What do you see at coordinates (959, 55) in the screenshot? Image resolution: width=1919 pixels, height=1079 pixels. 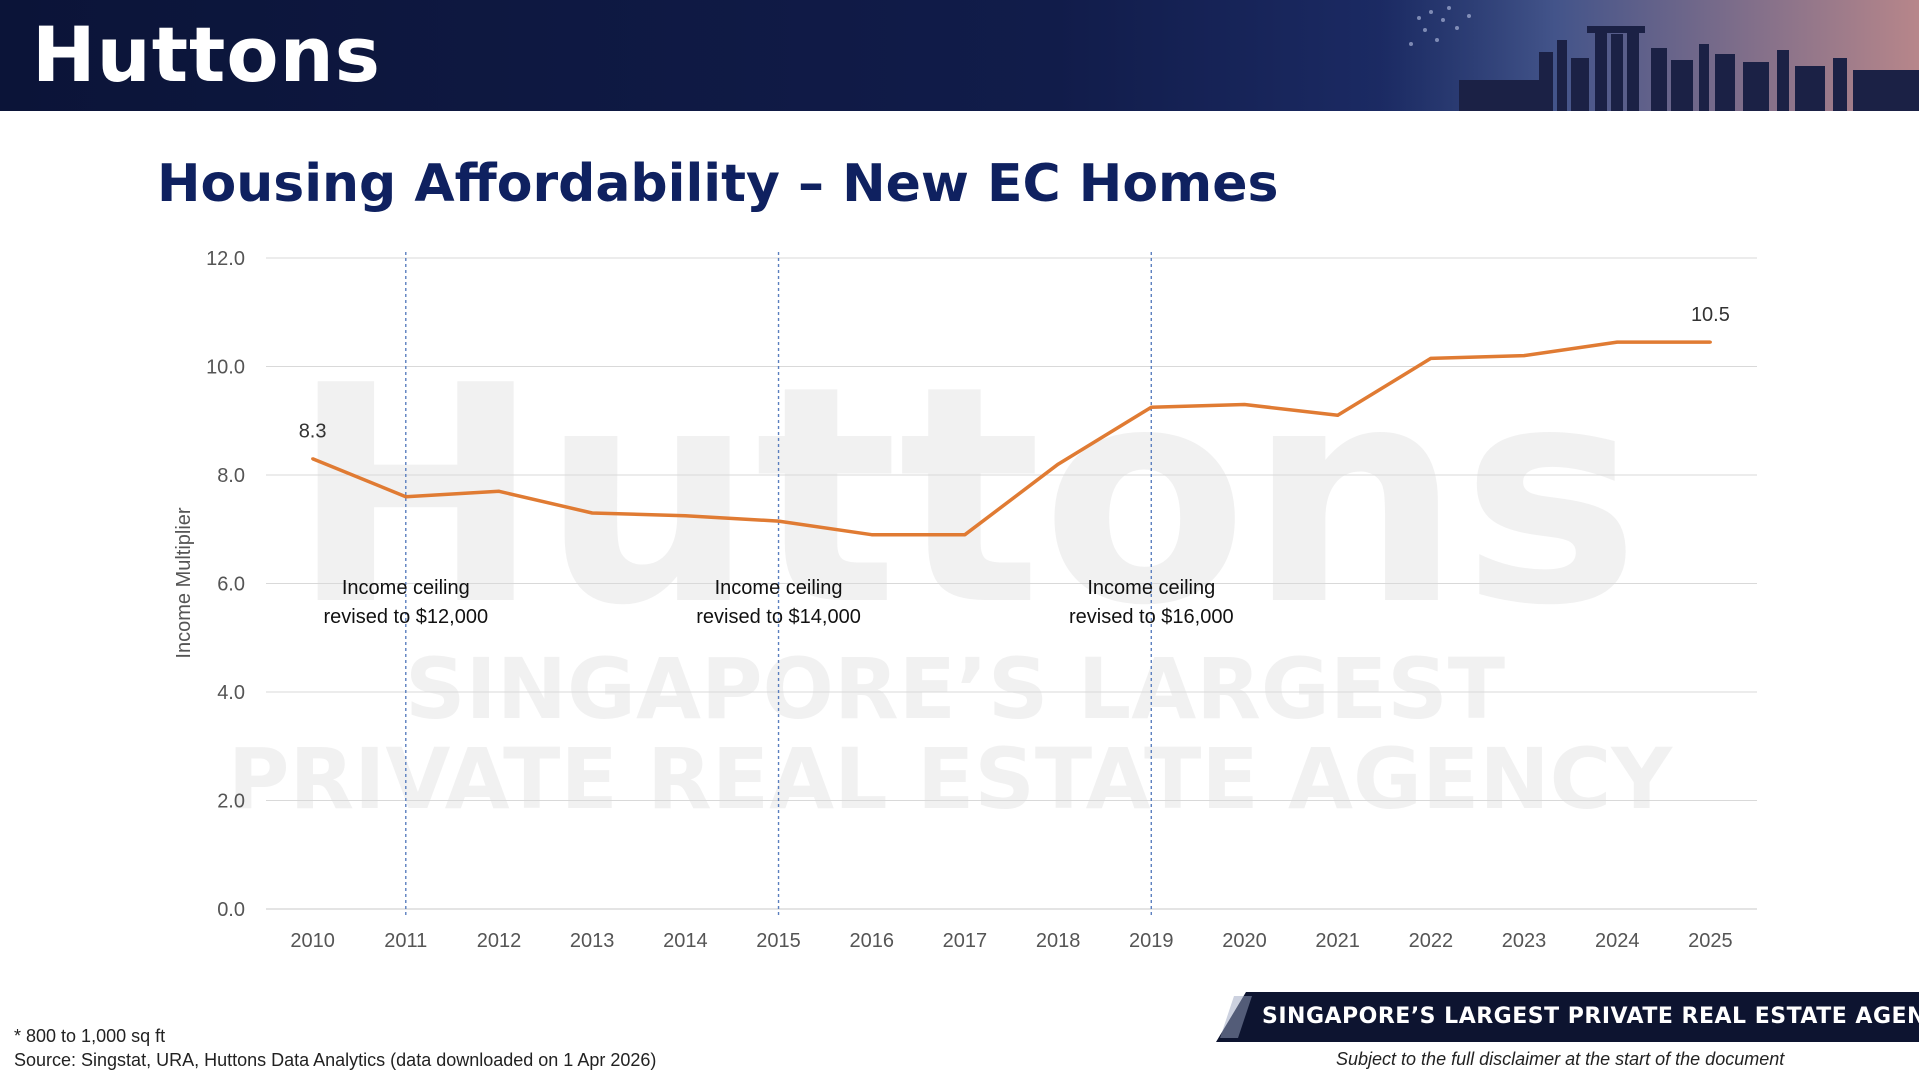 I see `header-banner: Huttons` at bounding box center [959, 55].